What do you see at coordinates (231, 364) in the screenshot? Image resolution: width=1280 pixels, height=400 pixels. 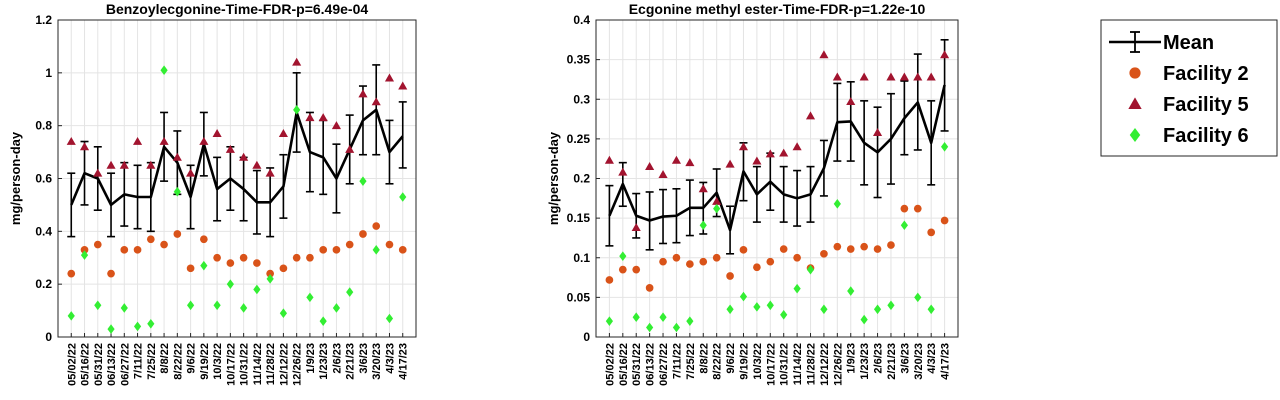 I see `x-tick-label: 10/17/22` at bounding box center [231, 364].